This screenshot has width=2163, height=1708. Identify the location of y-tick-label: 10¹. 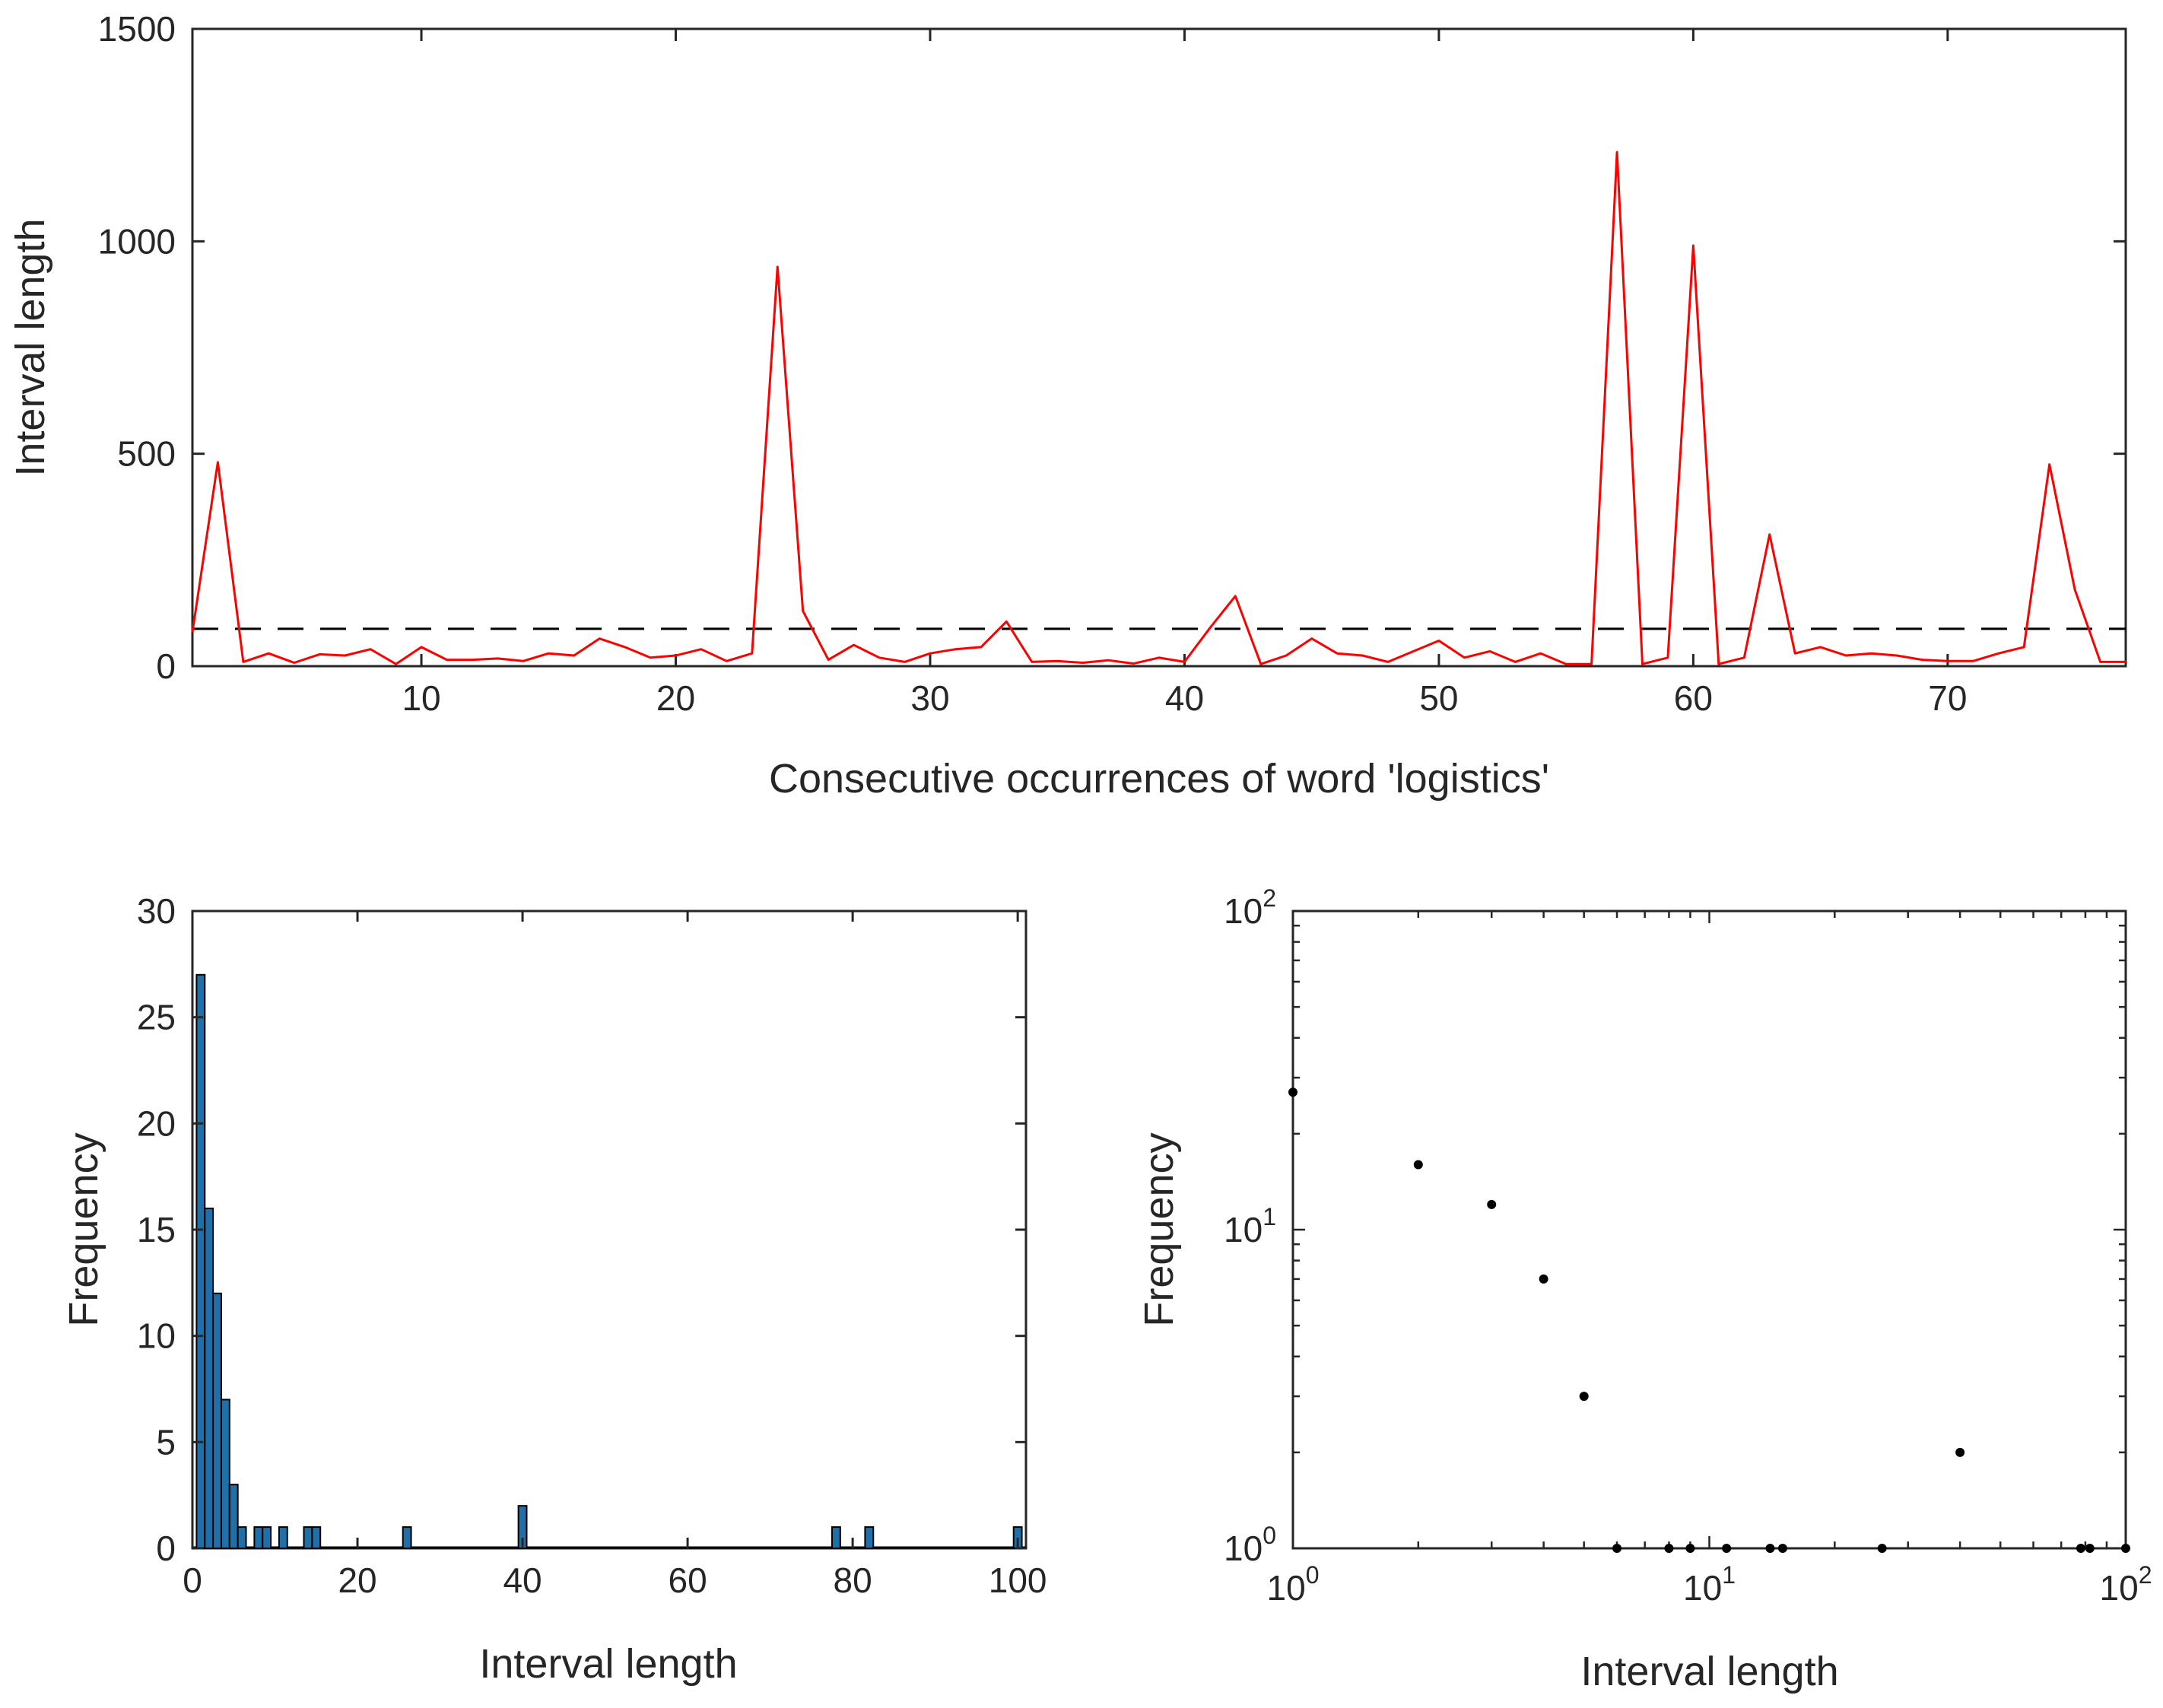
(1250, 1226).